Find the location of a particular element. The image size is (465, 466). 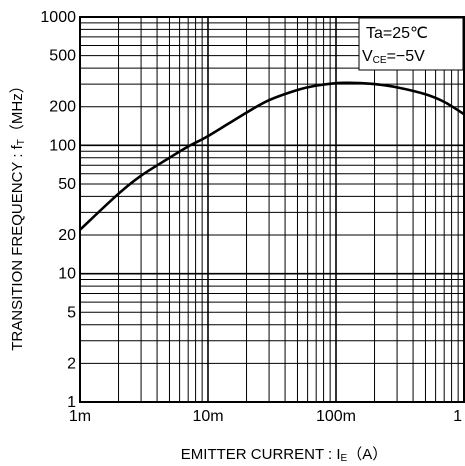

y-axis-title-main: TRANSITION FREQUENCY : f is located at coordinates (17, 247).